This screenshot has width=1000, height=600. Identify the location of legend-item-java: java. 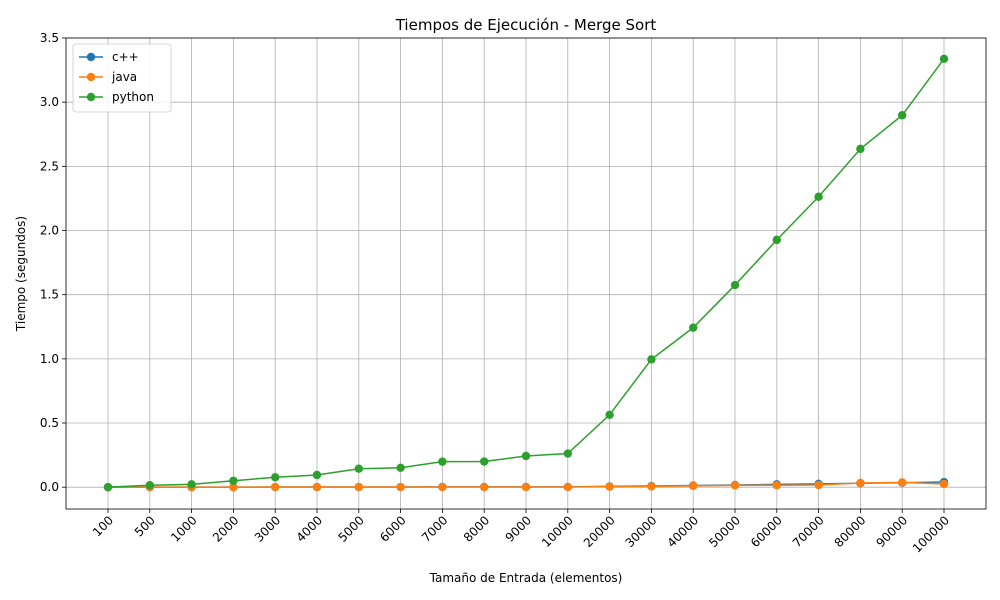
(108, 77).